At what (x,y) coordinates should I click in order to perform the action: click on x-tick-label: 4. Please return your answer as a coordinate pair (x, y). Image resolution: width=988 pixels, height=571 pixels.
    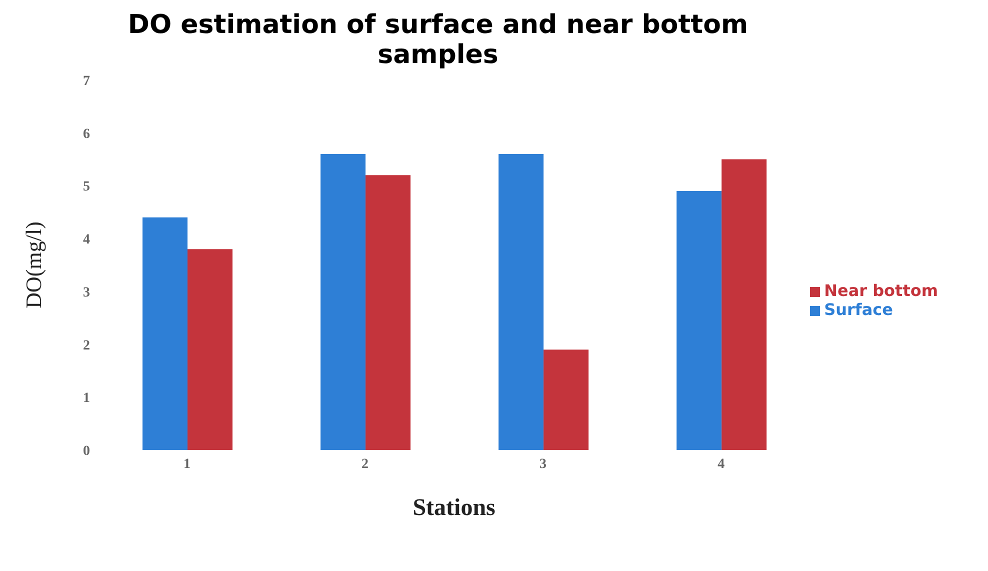
    Looking at the image, I should click on (721, 464).